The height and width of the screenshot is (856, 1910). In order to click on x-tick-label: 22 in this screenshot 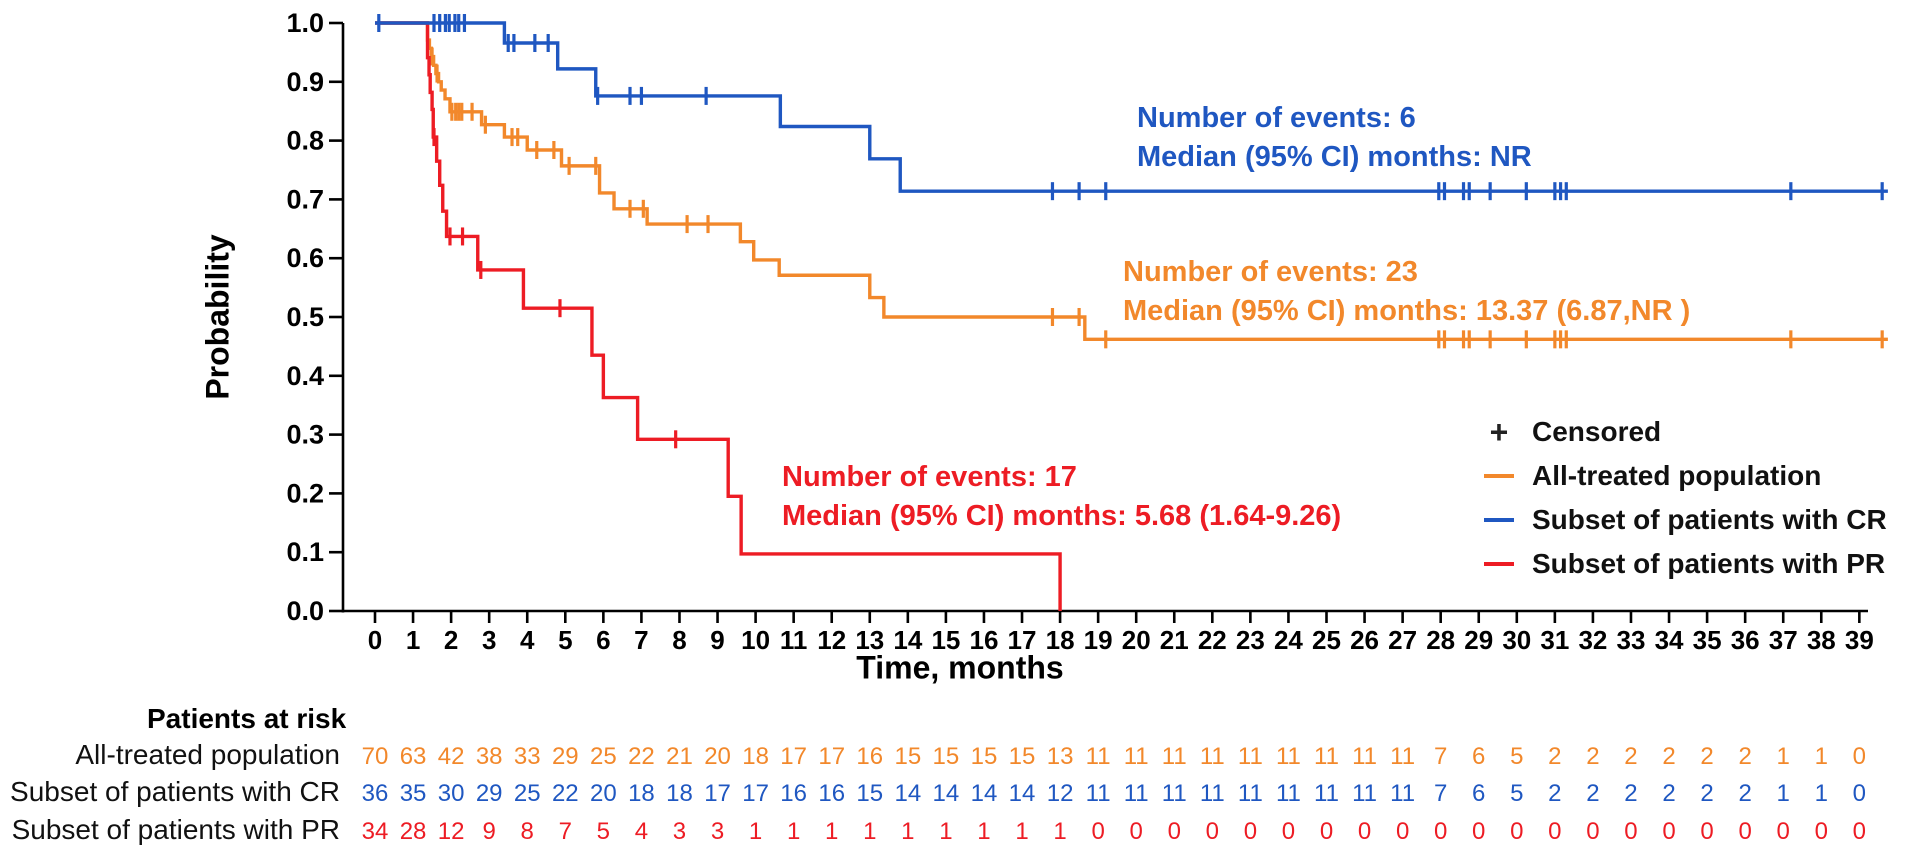, I will do `click(1212, 640)`.